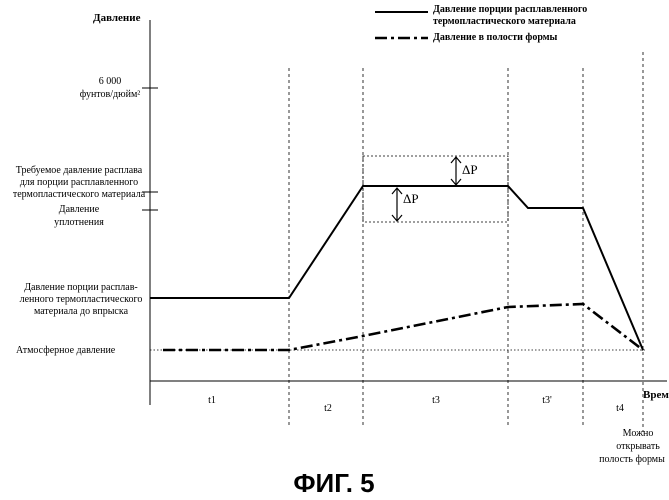  What do you see at coordinates (81, 299) in the screenshot?
I see `label-preinjection-line2: ленного термопластического` at bounding box center [81, 299].